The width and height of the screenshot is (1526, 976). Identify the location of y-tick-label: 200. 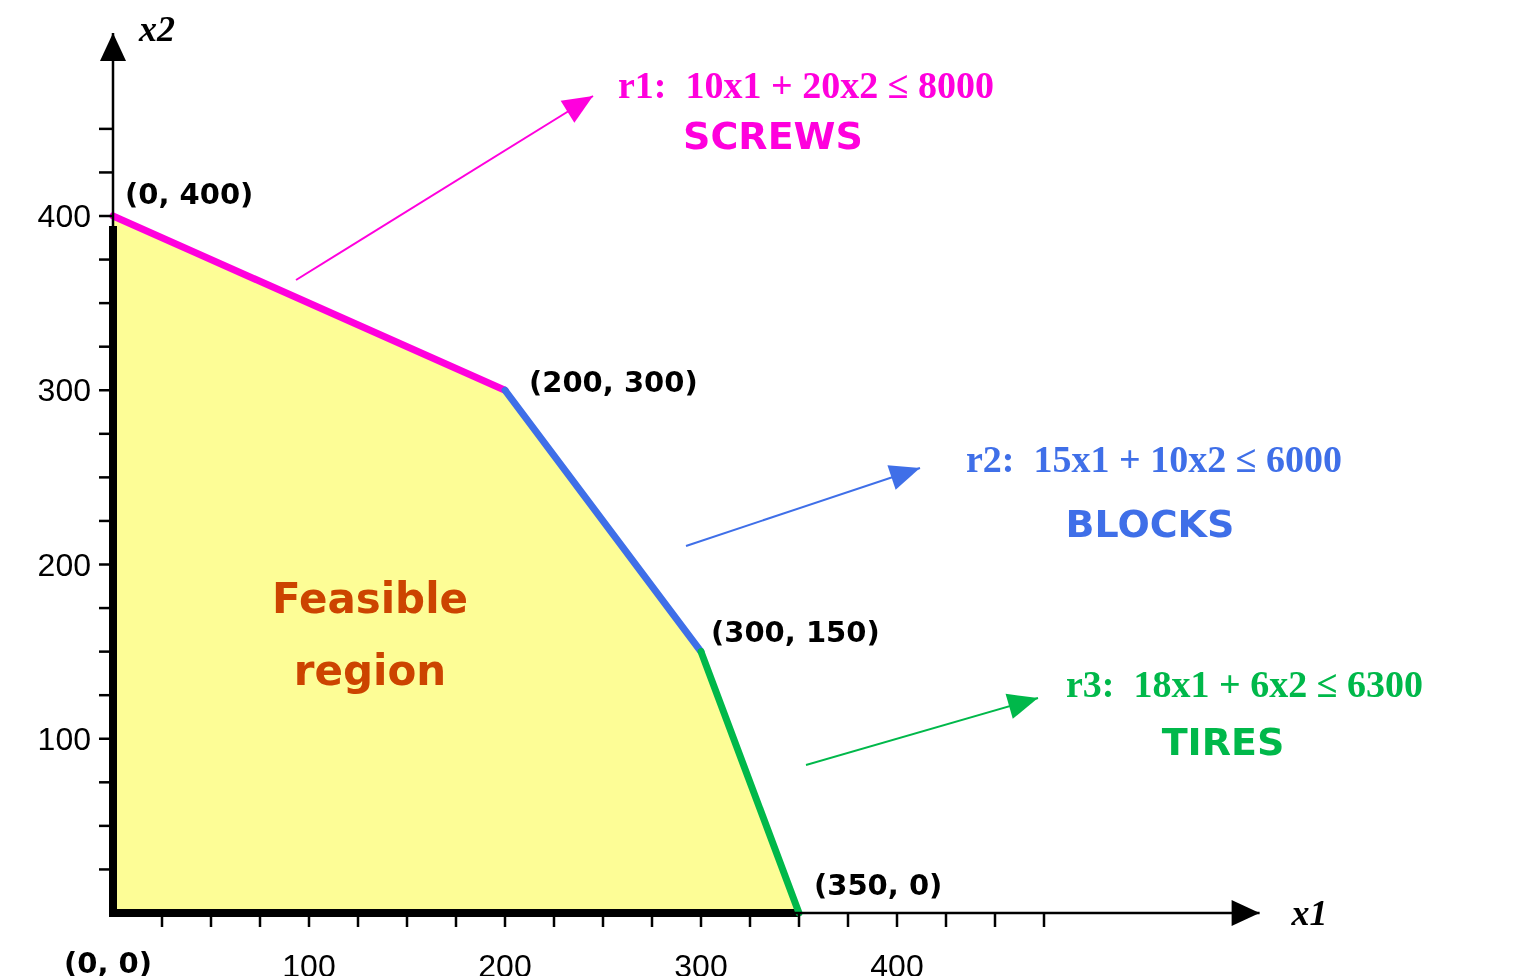
(64, 564).